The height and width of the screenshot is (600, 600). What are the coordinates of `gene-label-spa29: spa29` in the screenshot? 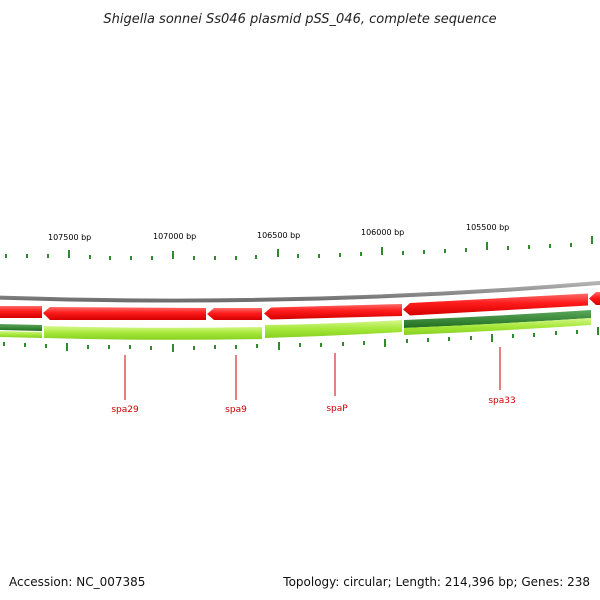 It's located at (125, 410).